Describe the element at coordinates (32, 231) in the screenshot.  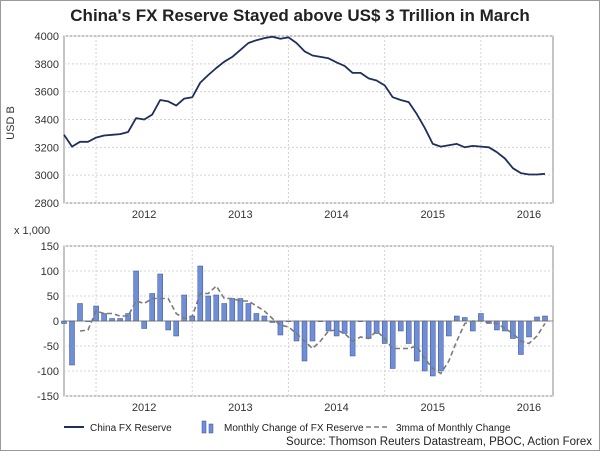
I see `bottom-y-axis-label: x 1,000` at that location.